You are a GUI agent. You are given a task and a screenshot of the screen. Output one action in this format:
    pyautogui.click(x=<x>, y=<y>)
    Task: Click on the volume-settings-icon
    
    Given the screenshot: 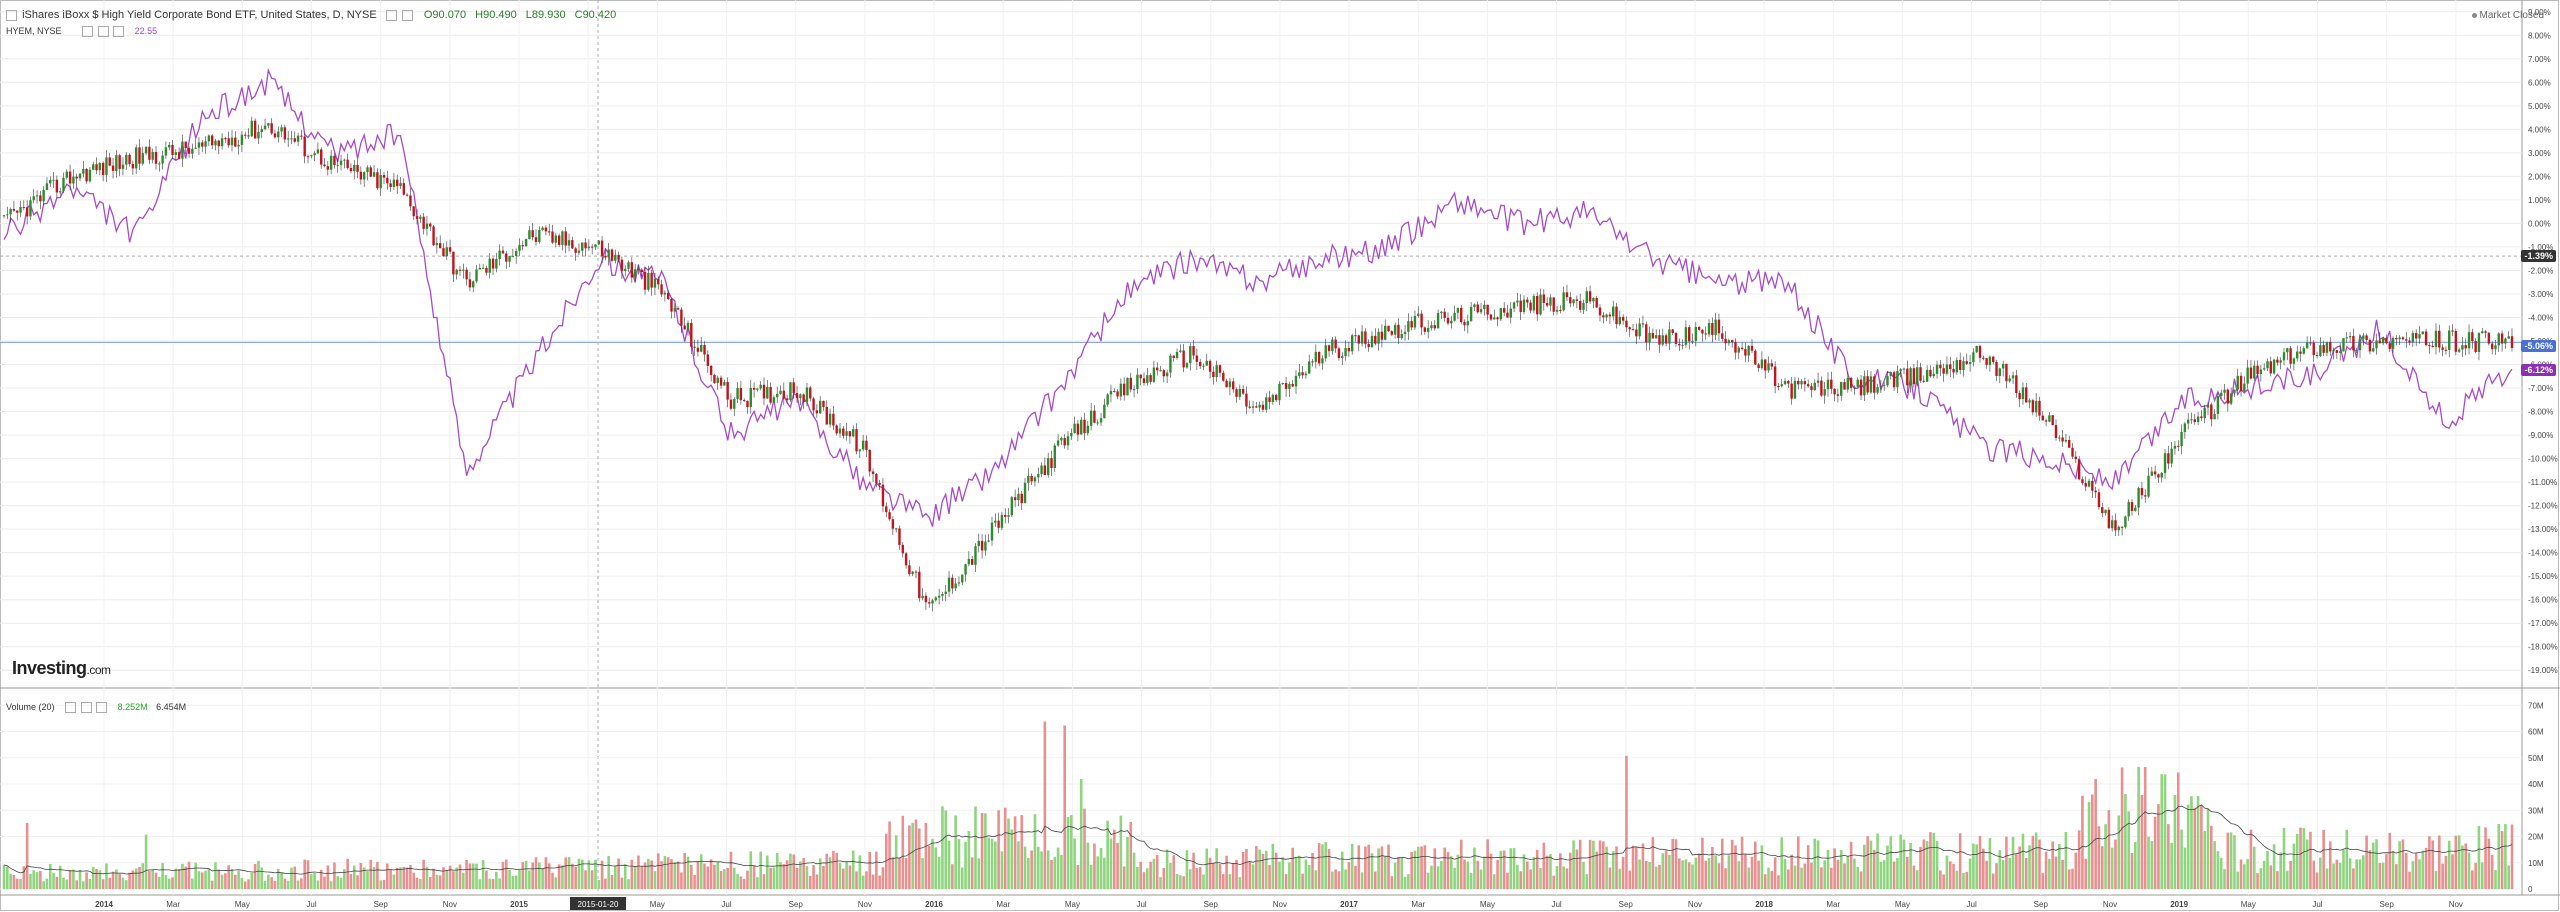 What is the action you would take?
    pyautogui.click(x=71, y=708)
    